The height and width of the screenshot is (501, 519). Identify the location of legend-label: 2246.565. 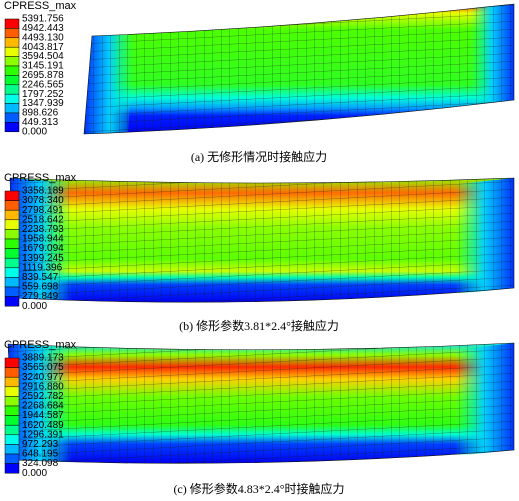
(43, 84).